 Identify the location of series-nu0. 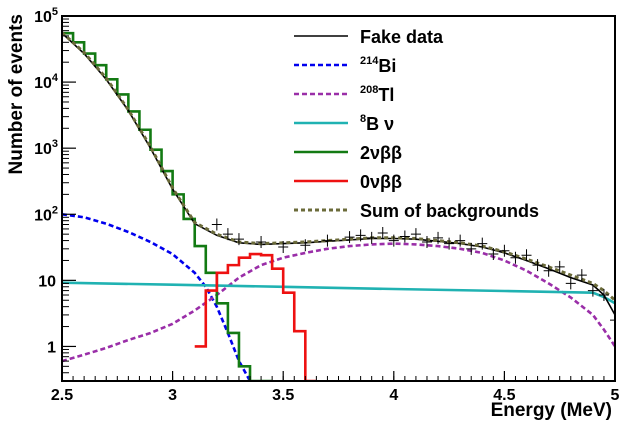
(255, 316).